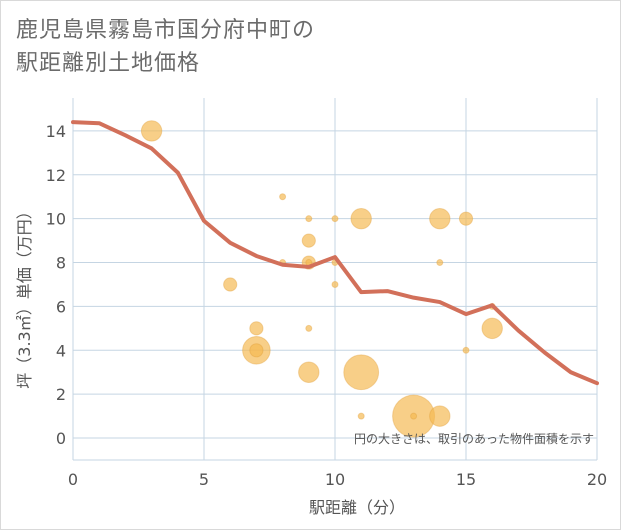  What do you see at coordinates (61, 306) in the screenshot?
I see `y-tick-label: 6` at bounding box center [61, 306].